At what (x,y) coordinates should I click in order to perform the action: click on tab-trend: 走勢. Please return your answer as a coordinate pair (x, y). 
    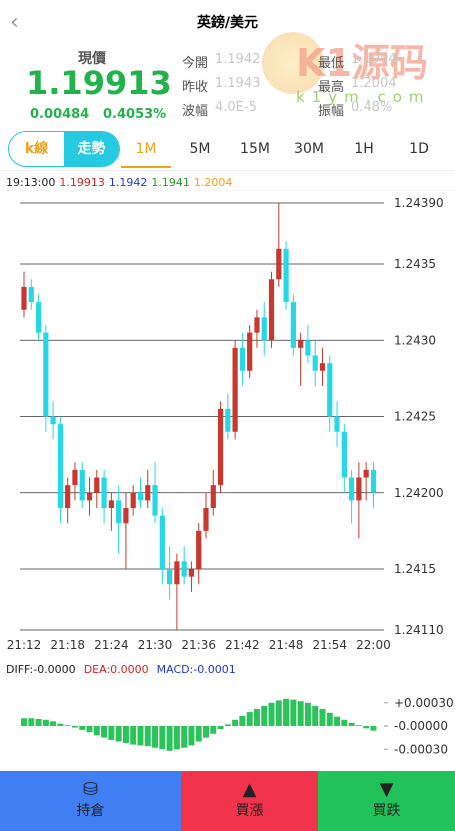
    Looking at the image, I should click on (91, 149).